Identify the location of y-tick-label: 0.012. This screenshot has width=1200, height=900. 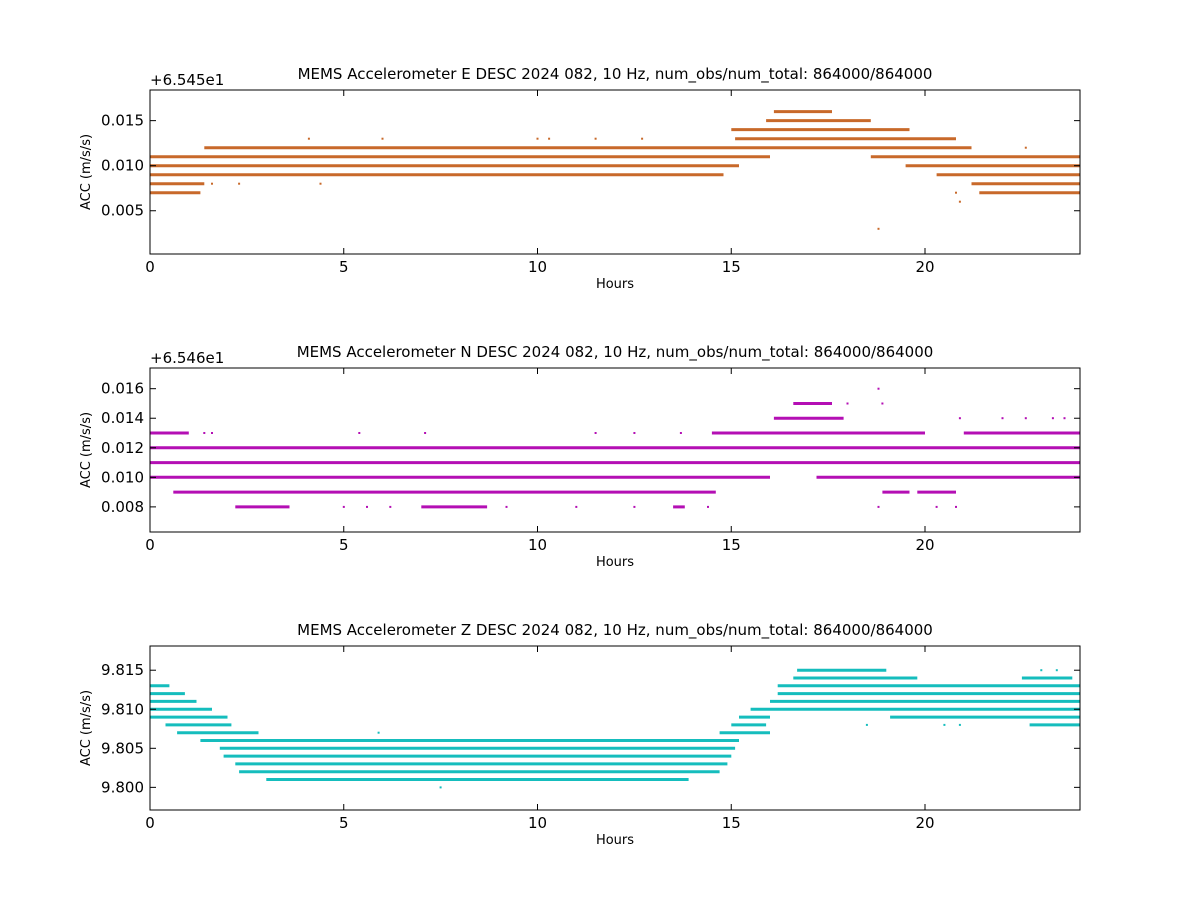
(122, 448).